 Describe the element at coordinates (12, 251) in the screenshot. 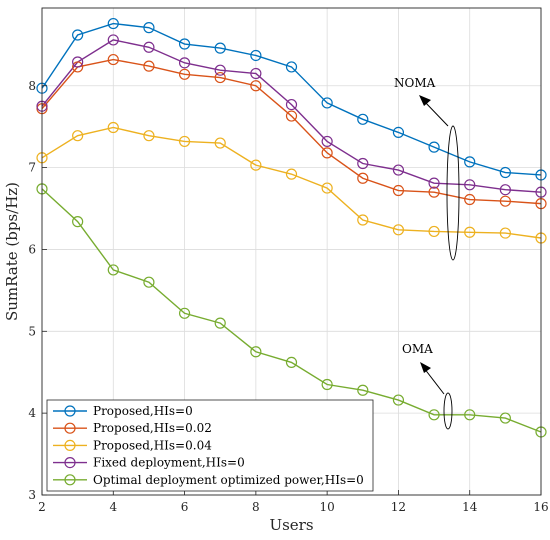

I see `y-axis-label: SumRate (bps/Hz)` at that location.